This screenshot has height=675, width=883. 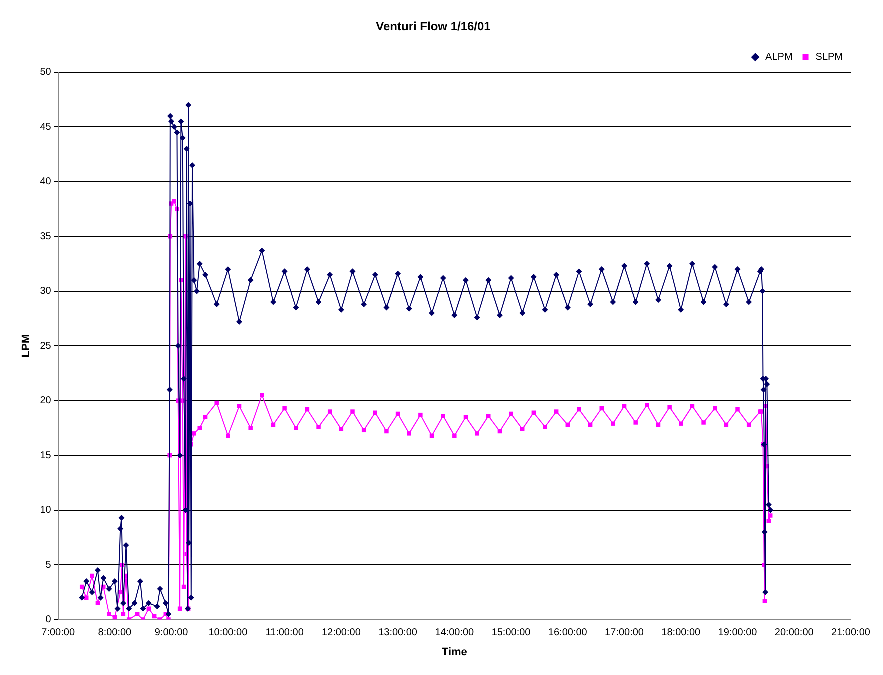 I want to click on legend-label: SLPM, so click(x=830, y=58).